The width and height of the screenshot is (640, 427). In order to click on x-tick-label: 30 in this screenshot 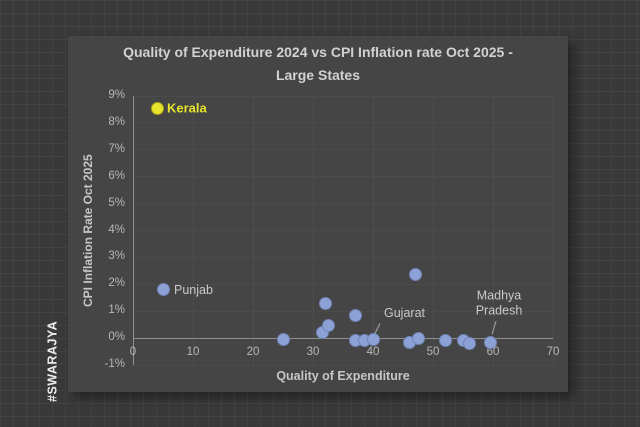, I will do `click(313, 352)`.